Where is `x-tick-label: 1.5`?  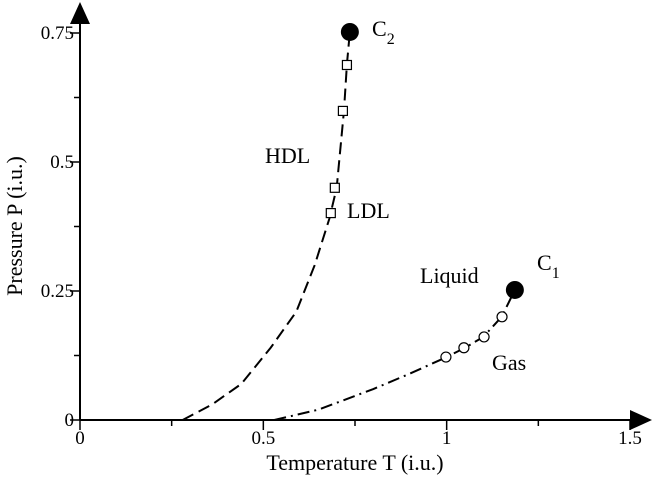
x-tick-label: 1.5 is located at coordinates (630, 438).